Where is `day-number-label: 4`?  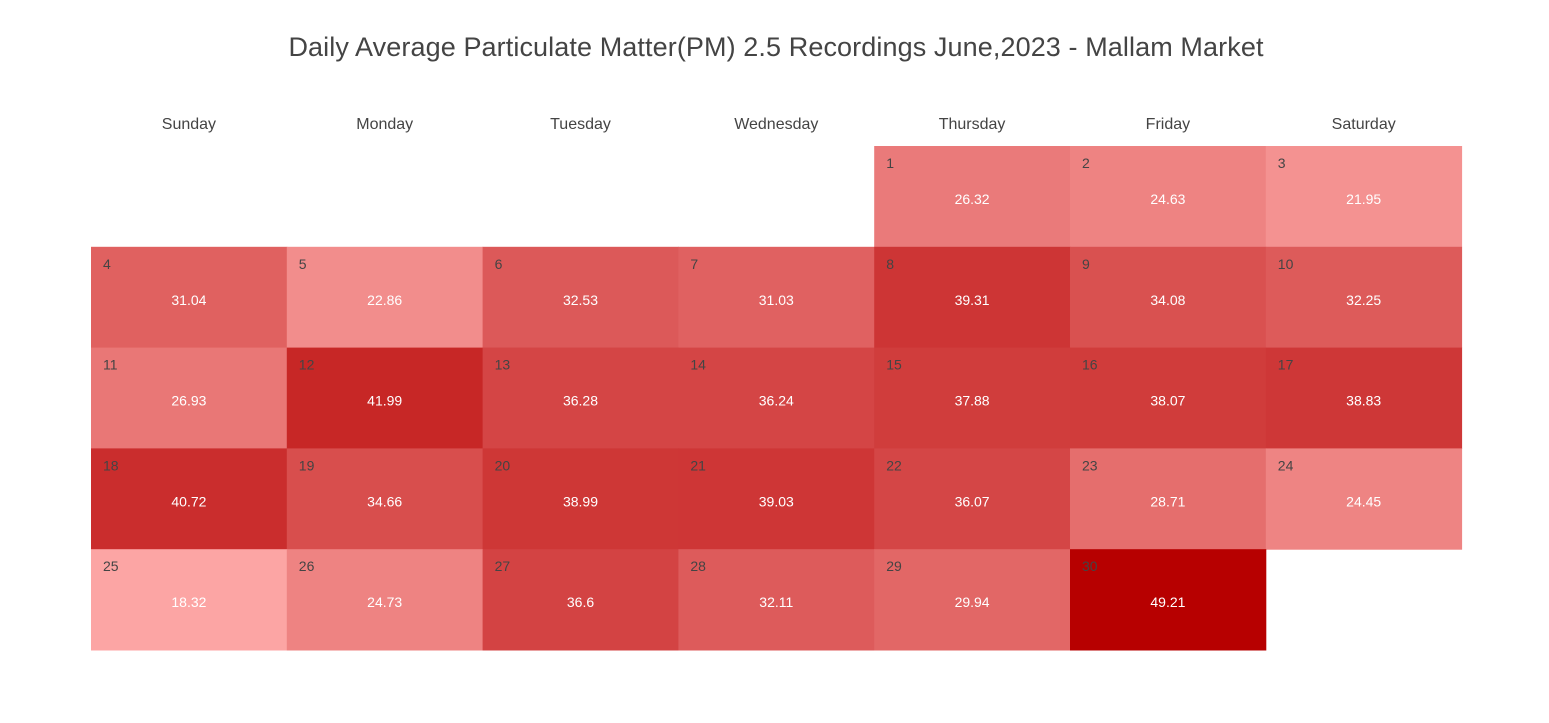 day-number-label: 4 is located at coordinates (107, 264).